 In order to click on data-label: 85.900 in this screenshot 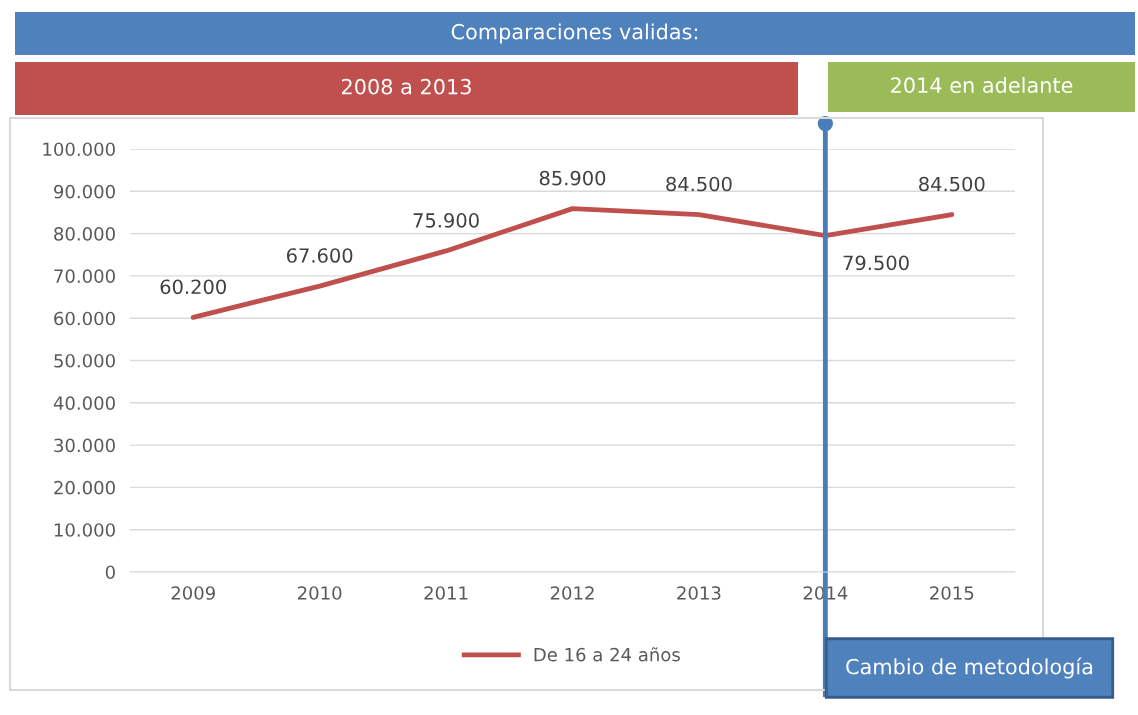, I will do `click(572, 178)`.